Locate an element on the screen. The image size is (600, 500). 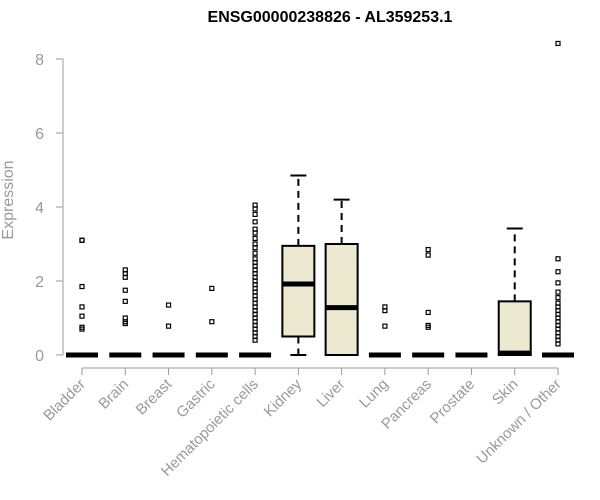
box-gastric is located at coordinates (211, 321).